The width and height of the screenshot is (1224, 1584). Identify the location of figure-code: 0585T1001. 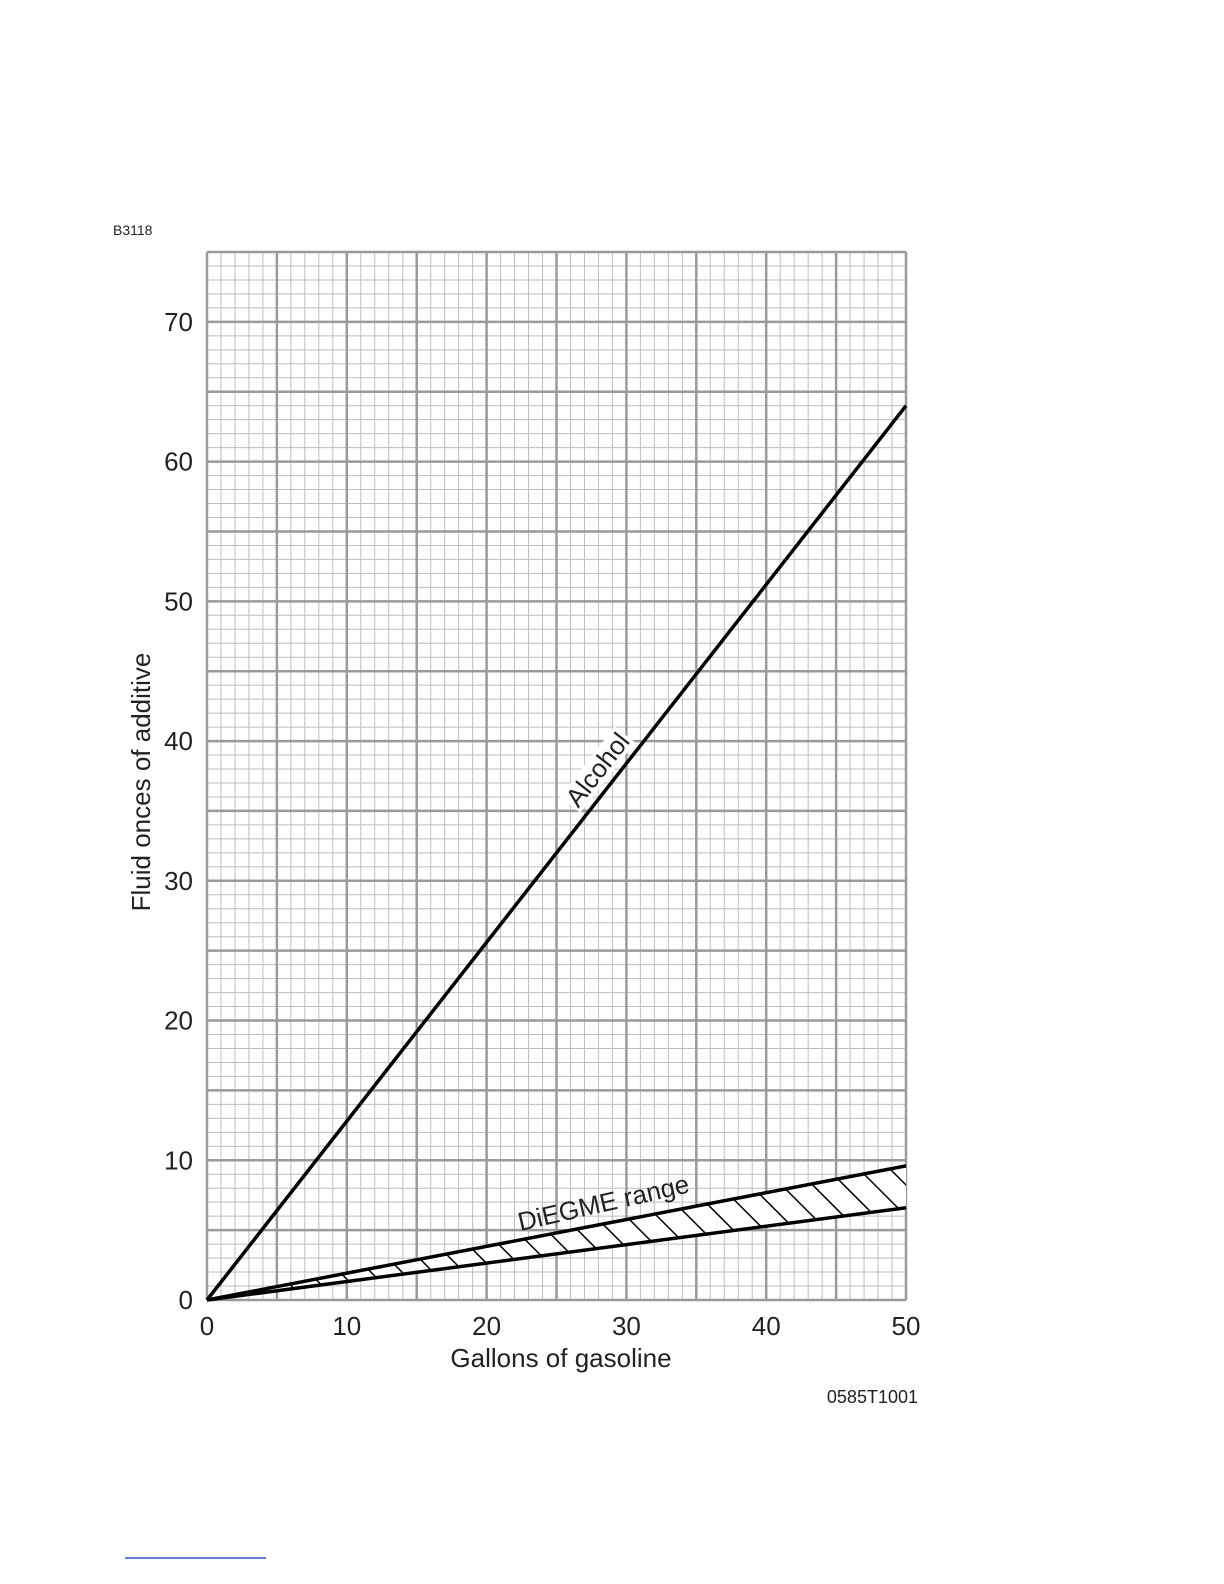
(872, 1397).